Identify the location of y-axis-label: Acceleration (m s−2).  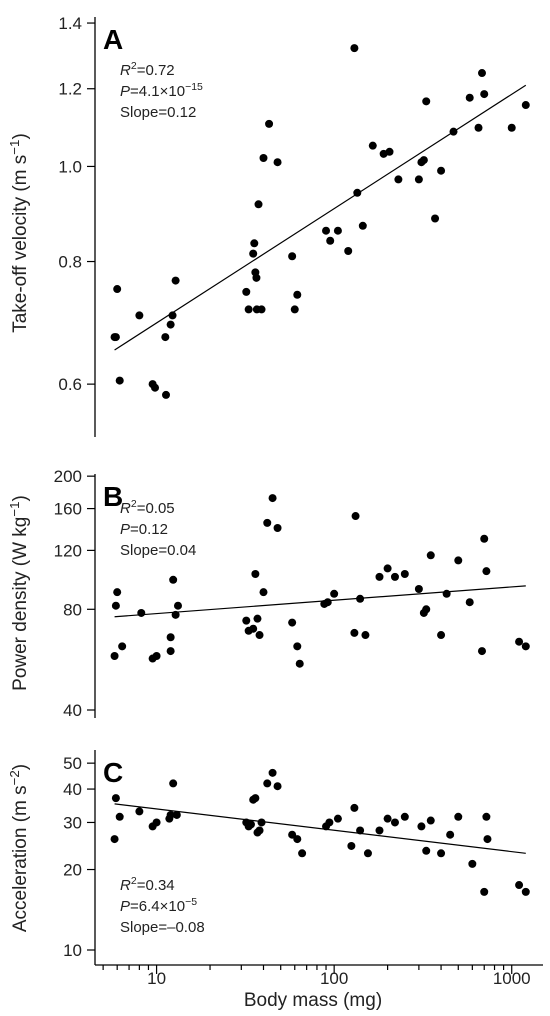
(19, 848).